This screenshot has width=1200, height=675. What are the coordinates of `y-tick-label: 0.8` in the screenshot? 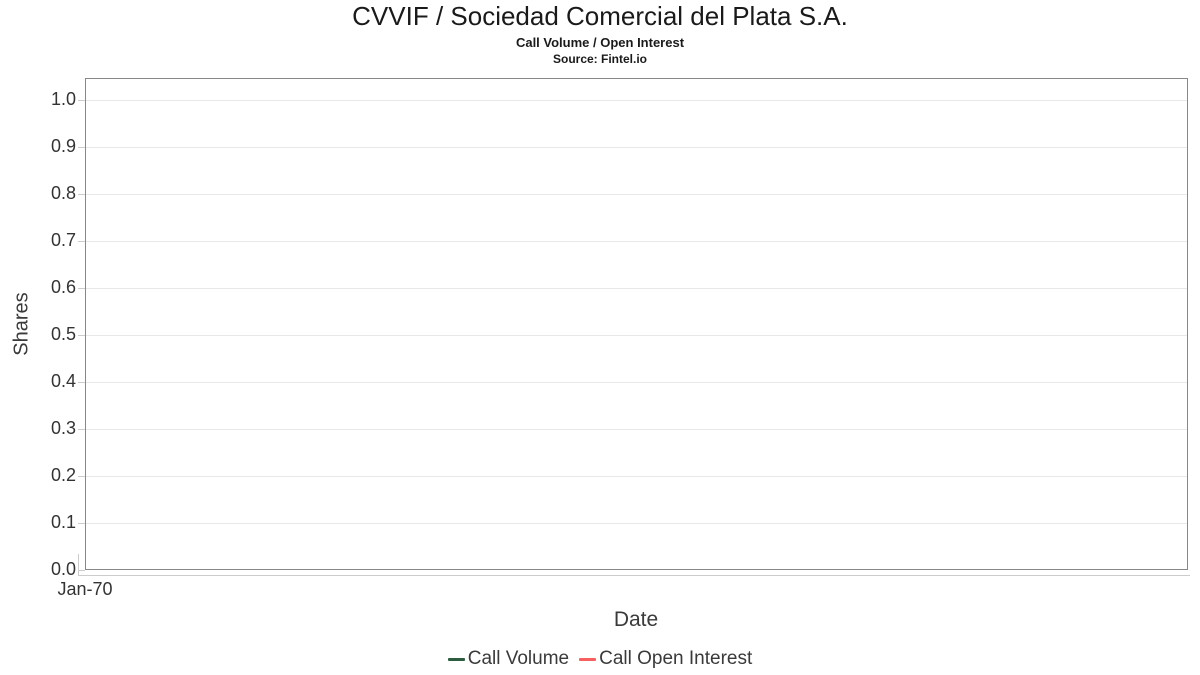 It's located at (63, 193).